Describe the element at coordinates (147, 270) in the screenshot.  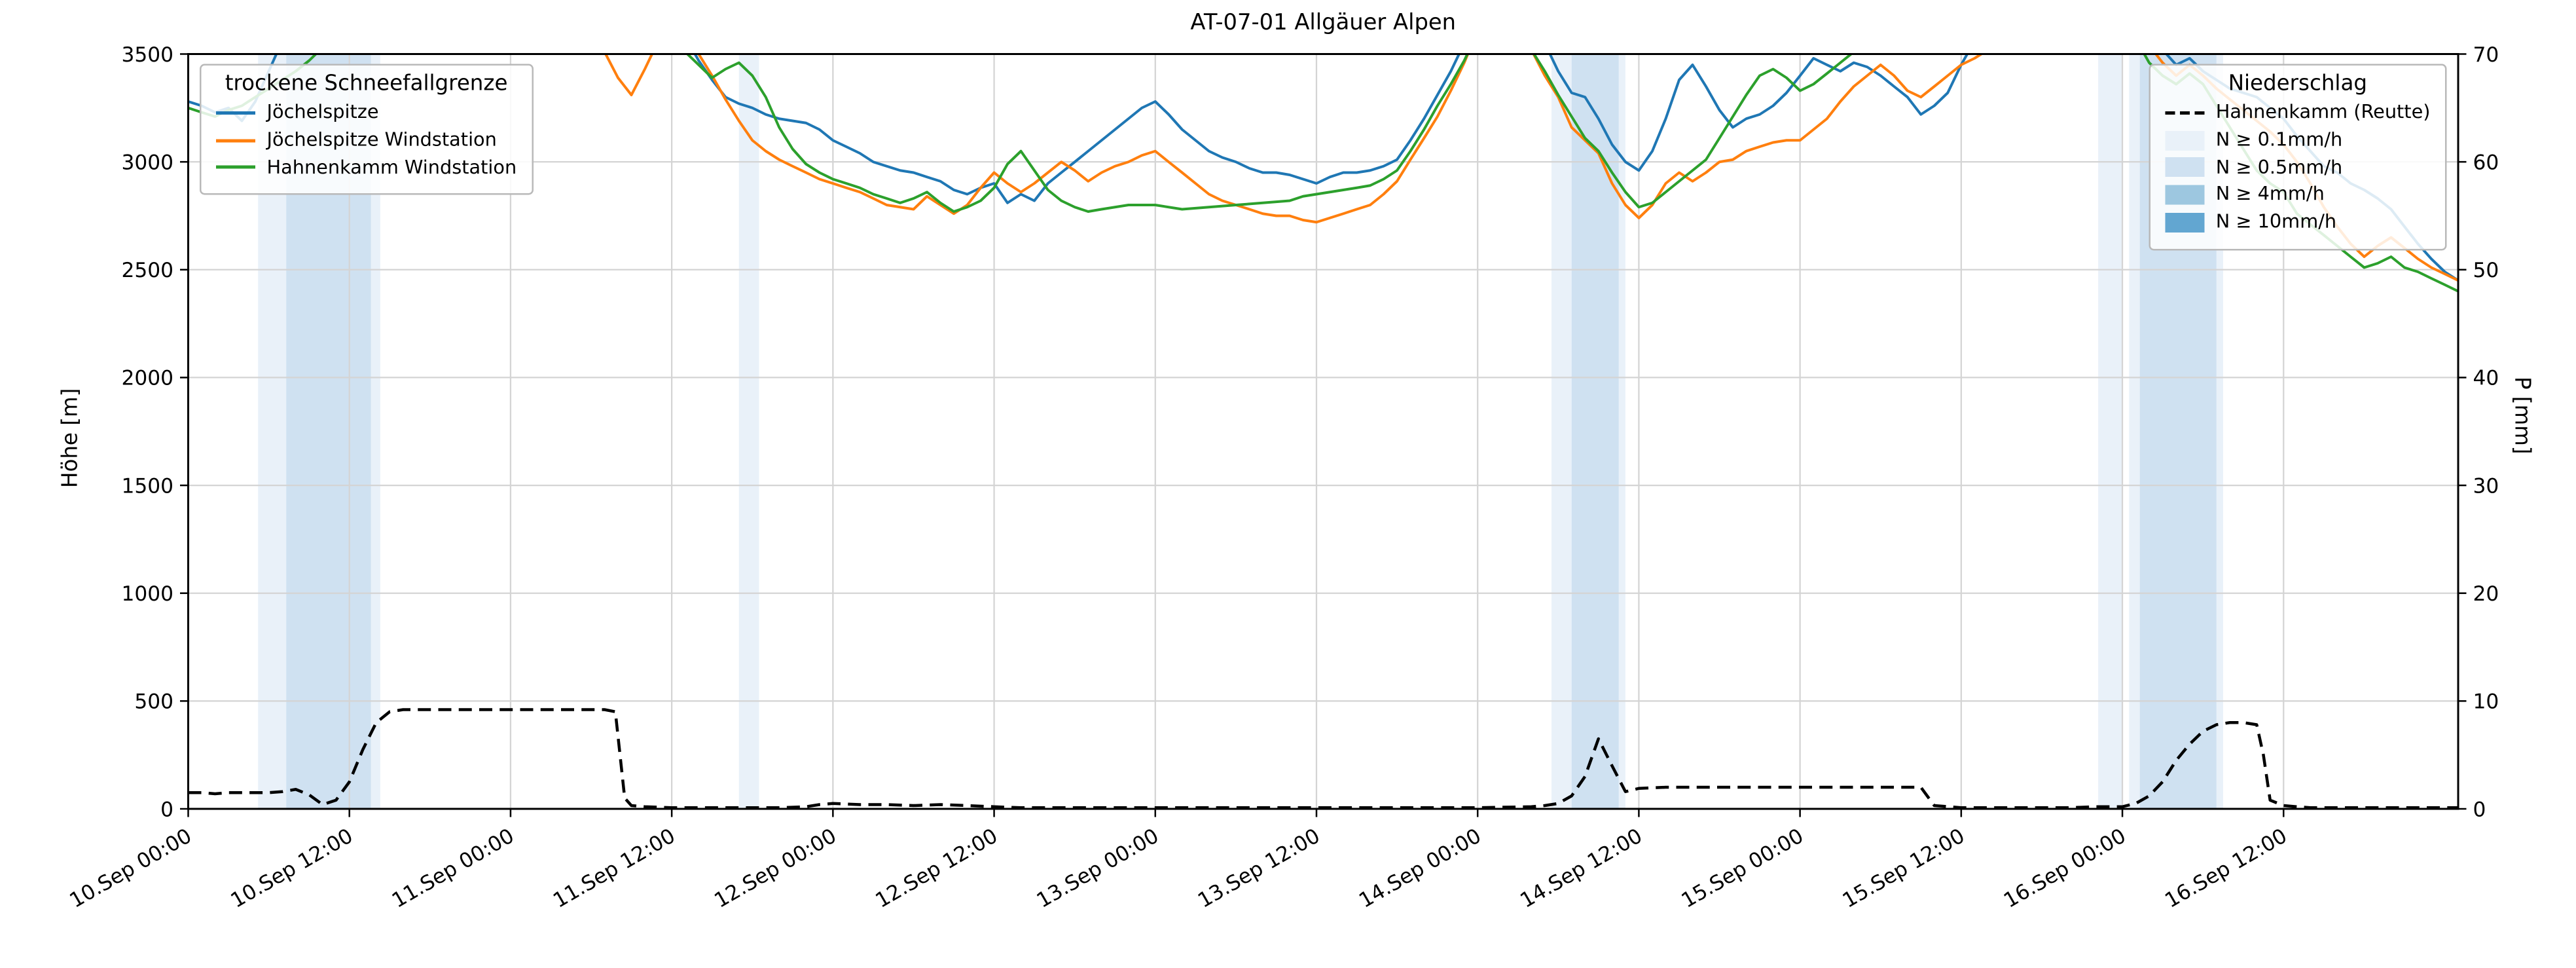
I see `y-left-tick-label: 2500` at that location.